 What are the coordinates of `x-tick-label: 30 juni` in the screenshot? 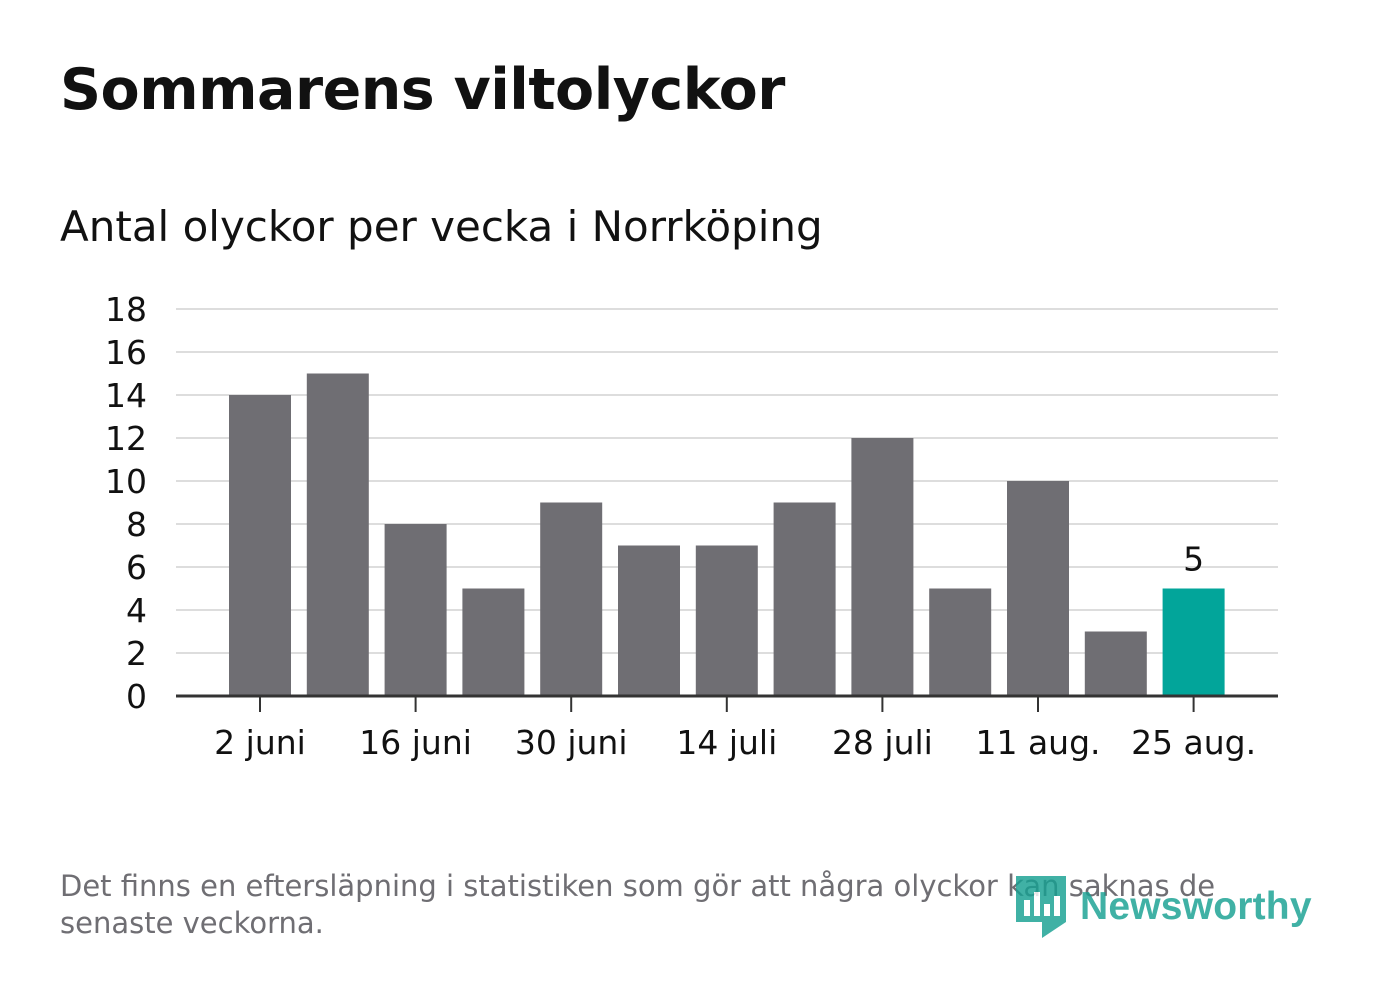 It's located at (571, 742).